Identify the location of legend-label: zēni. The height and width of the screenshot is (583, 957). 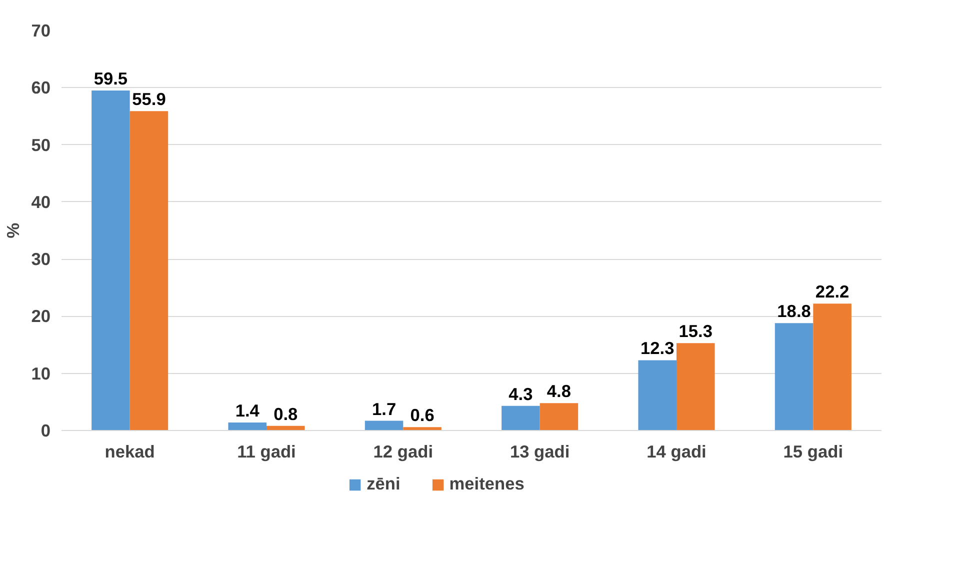
(383, 484).